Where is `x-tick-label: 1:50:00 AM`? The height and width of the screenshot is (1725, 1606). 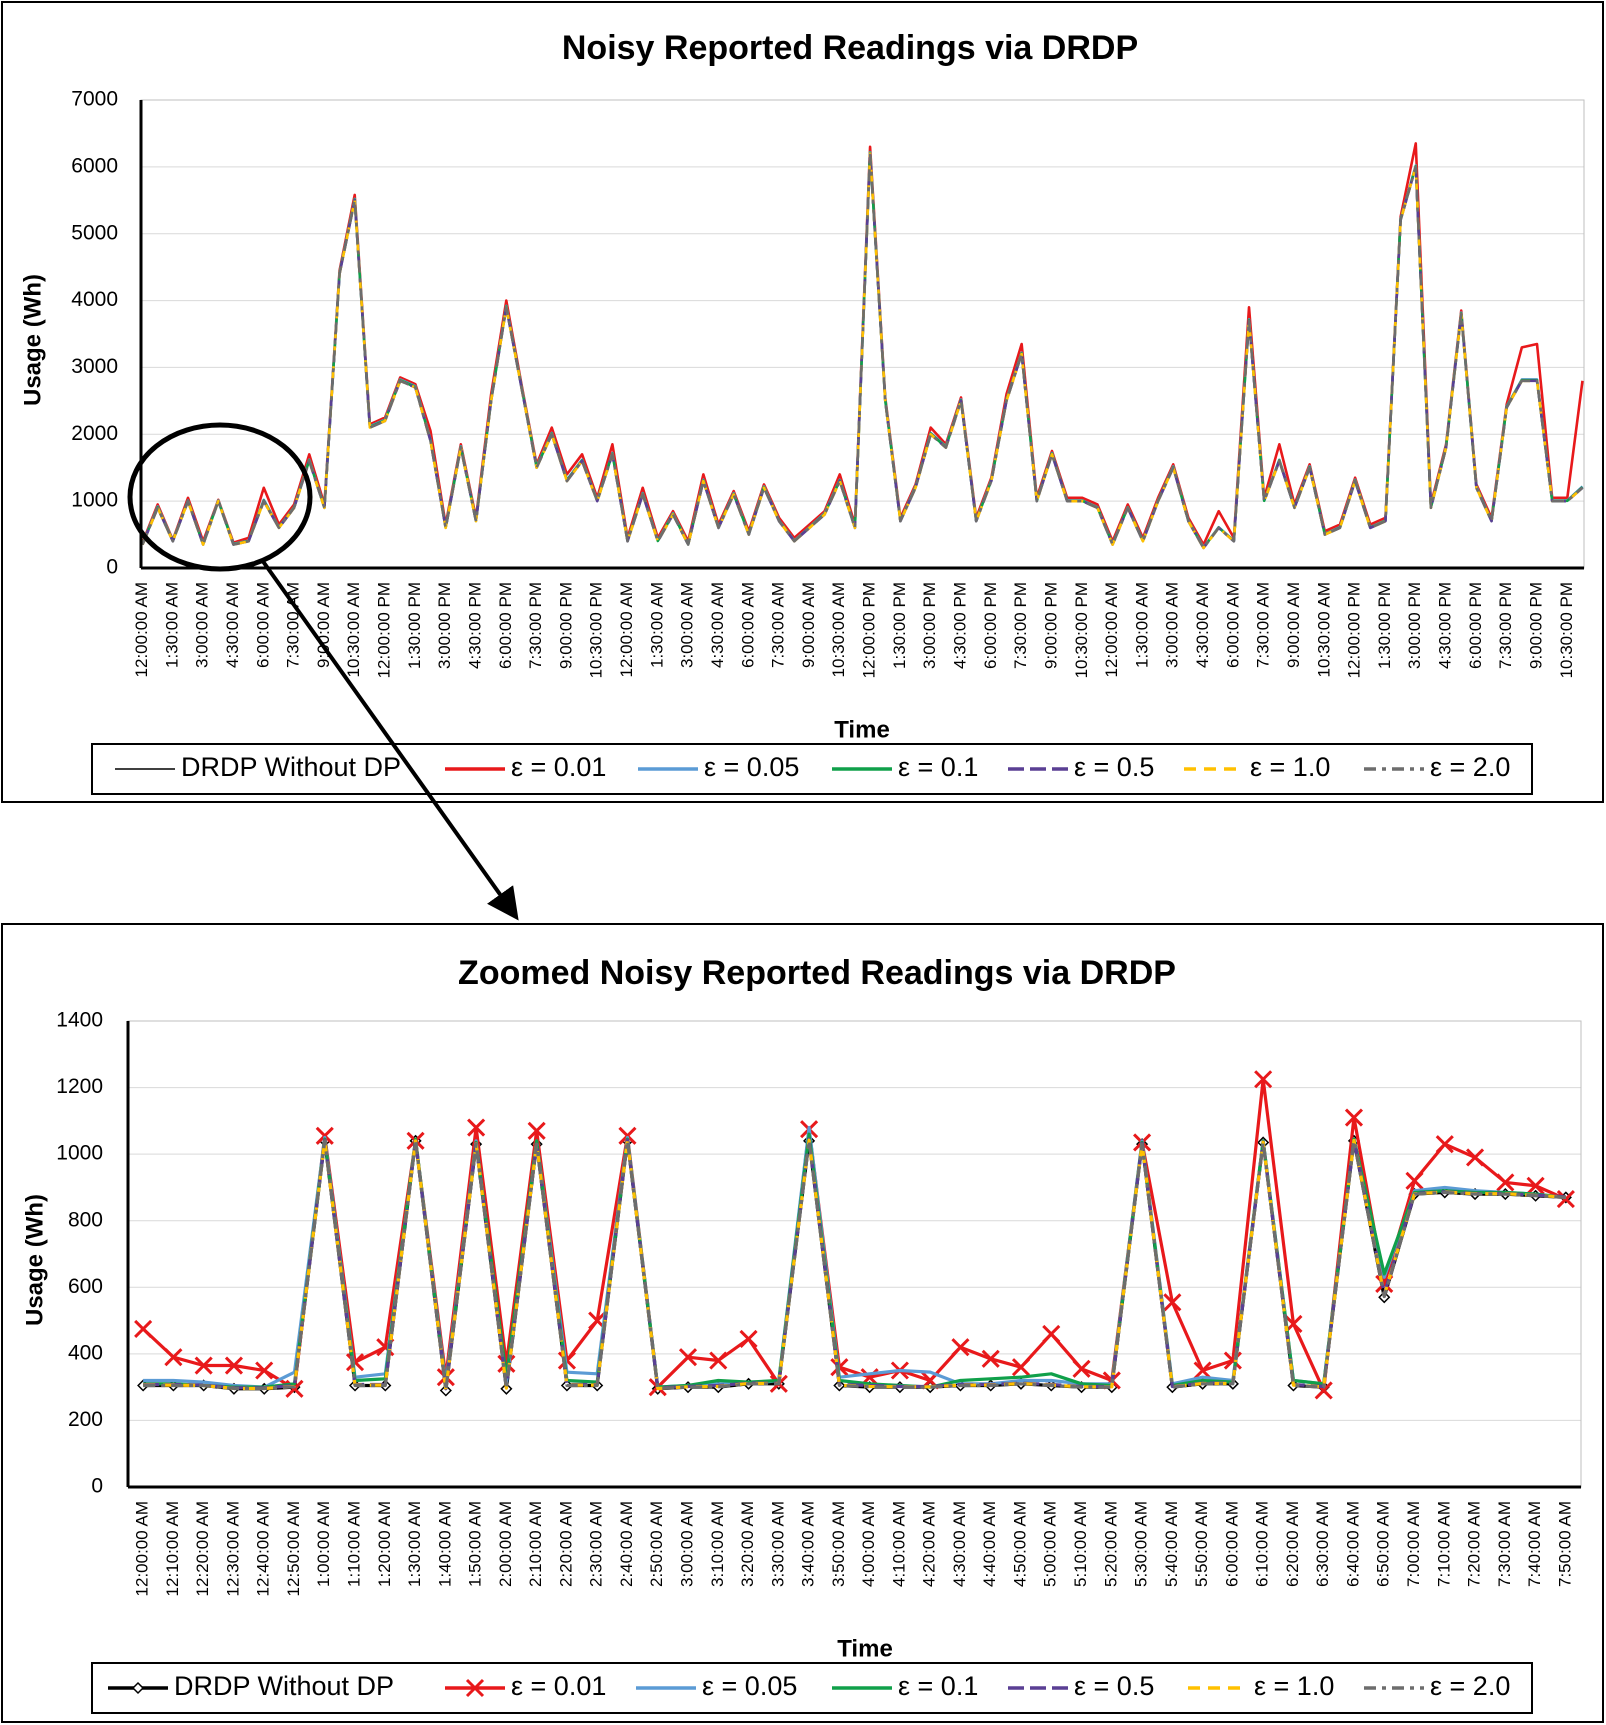
x-tick-label: 1:50:00 AM is located at coordinates (475, 1544).